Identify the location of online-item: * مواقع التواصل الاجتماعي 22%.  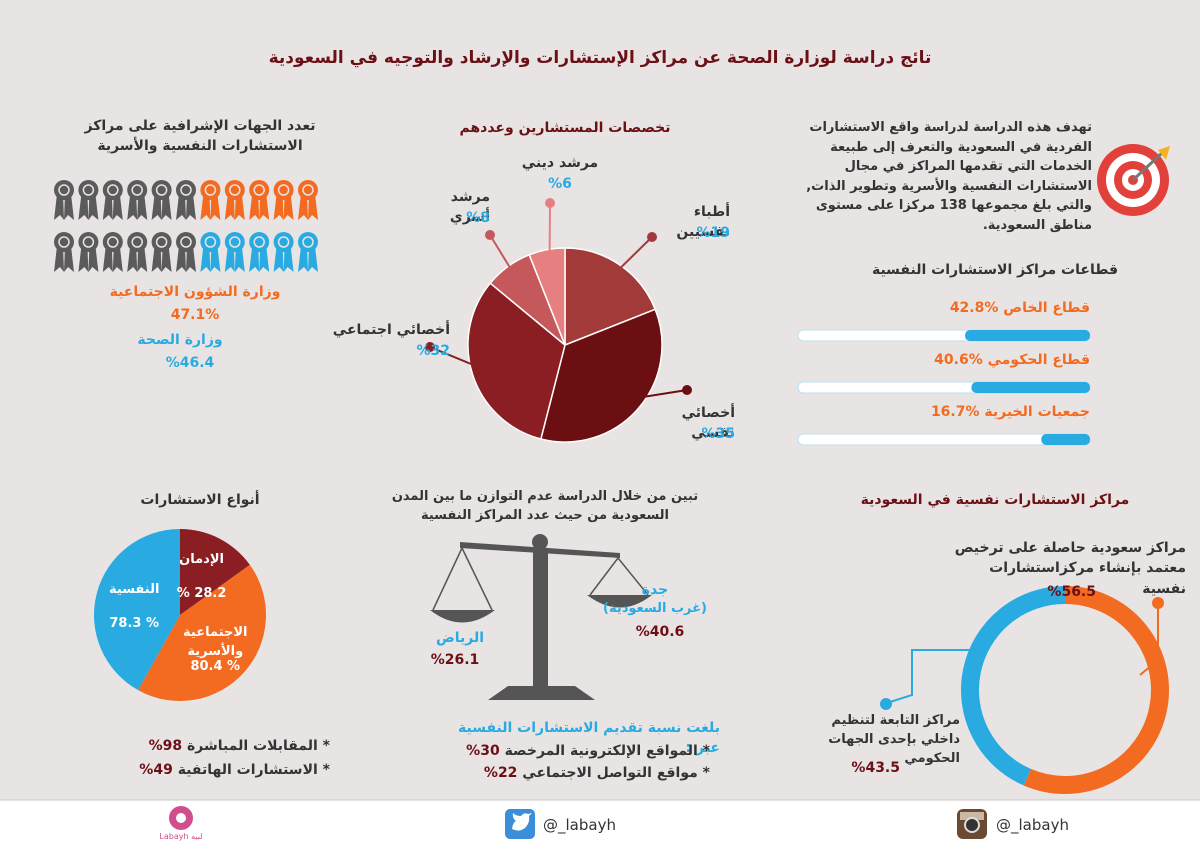
(596, 773).